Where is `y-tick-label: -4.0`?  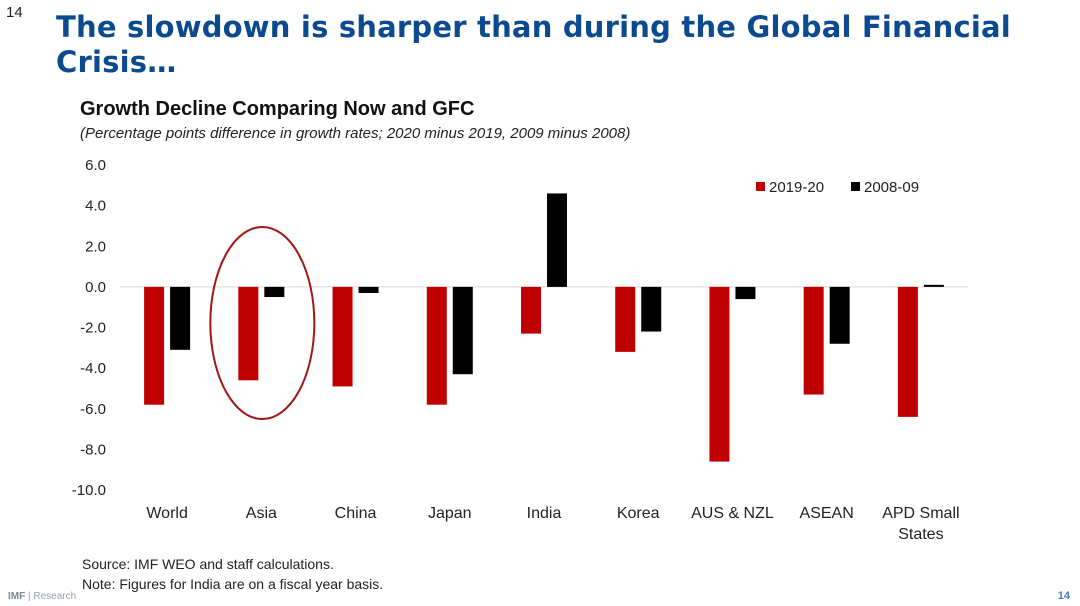
y-tick-label: -4.0 is located at coordinates (93, 368).